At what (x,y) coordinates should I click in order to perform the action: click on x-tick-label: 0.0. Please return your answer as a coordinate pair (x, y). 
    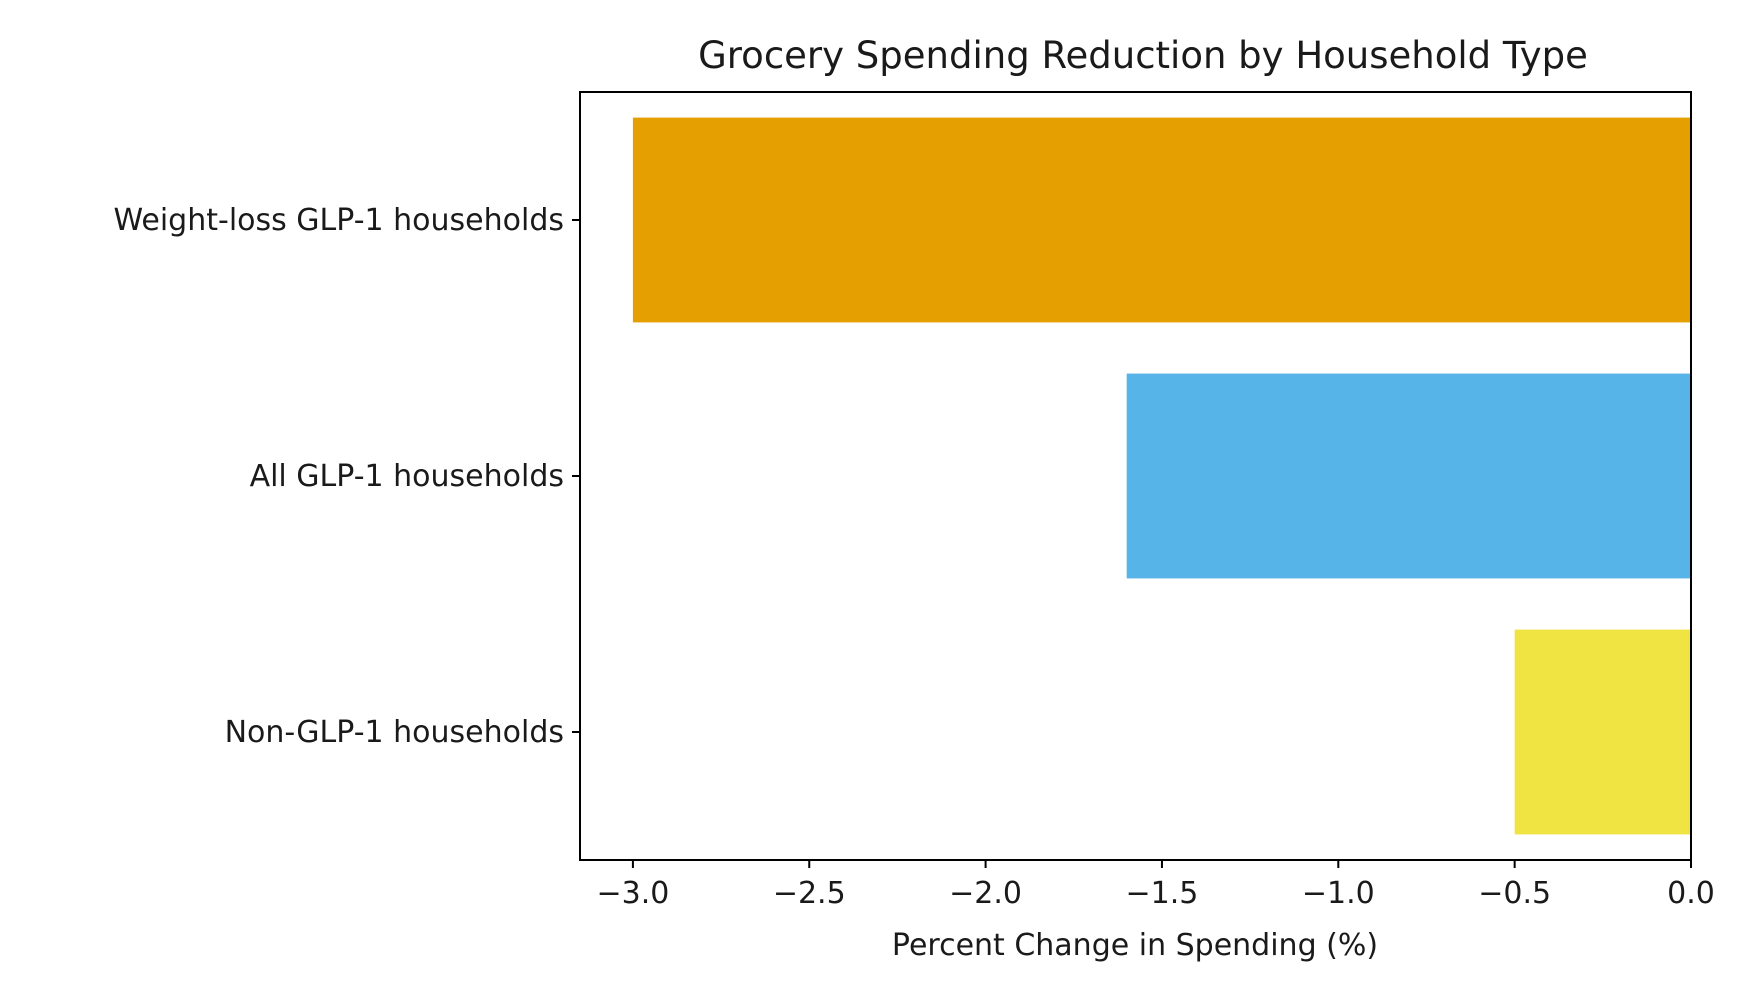
    Looking at the image, I should click on (1691, 893).